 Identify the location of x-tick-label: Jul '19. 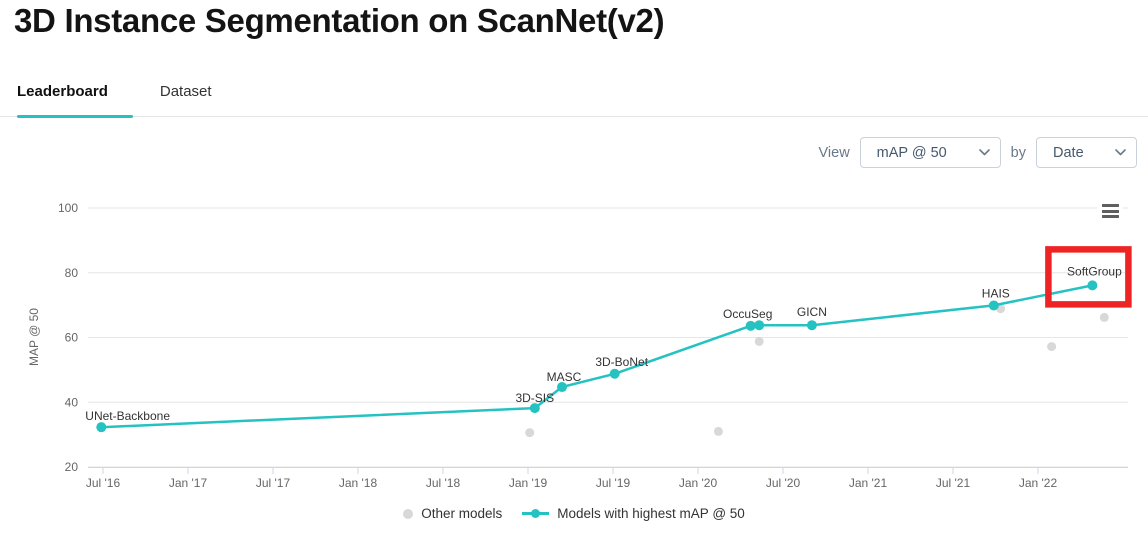
(613, 483).